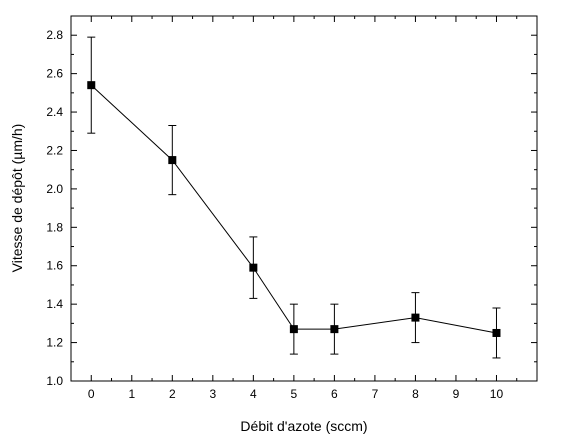  What do you see at coordinates (54, 112) in the screenshot?
I see `y-tick-label: 2.4` at bounding box center [54, 112].